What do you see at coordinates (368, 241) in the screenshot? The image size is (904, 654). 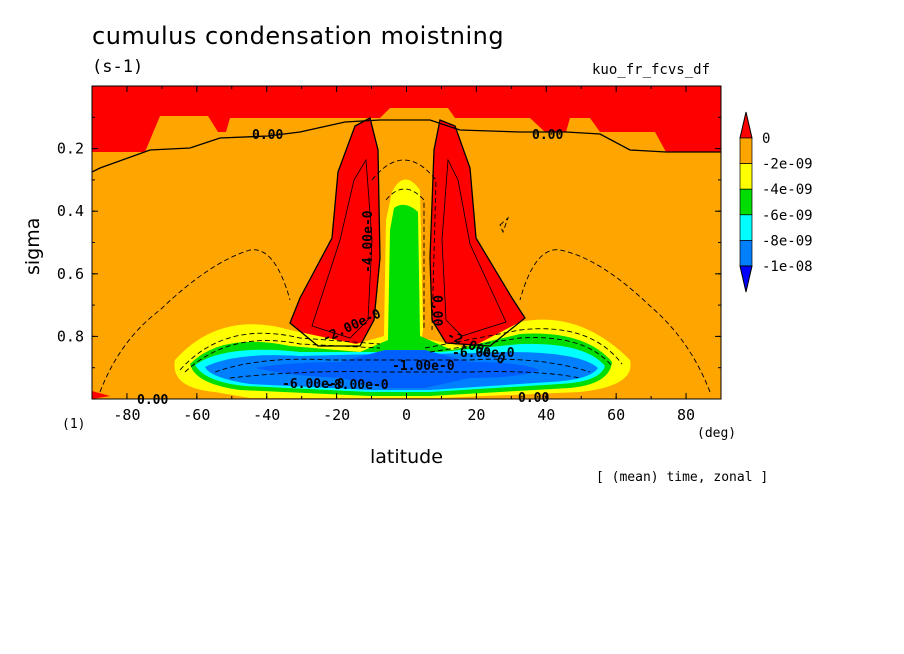 I see `contour-label: -4.00e-0` at bounding box center [368, 241].